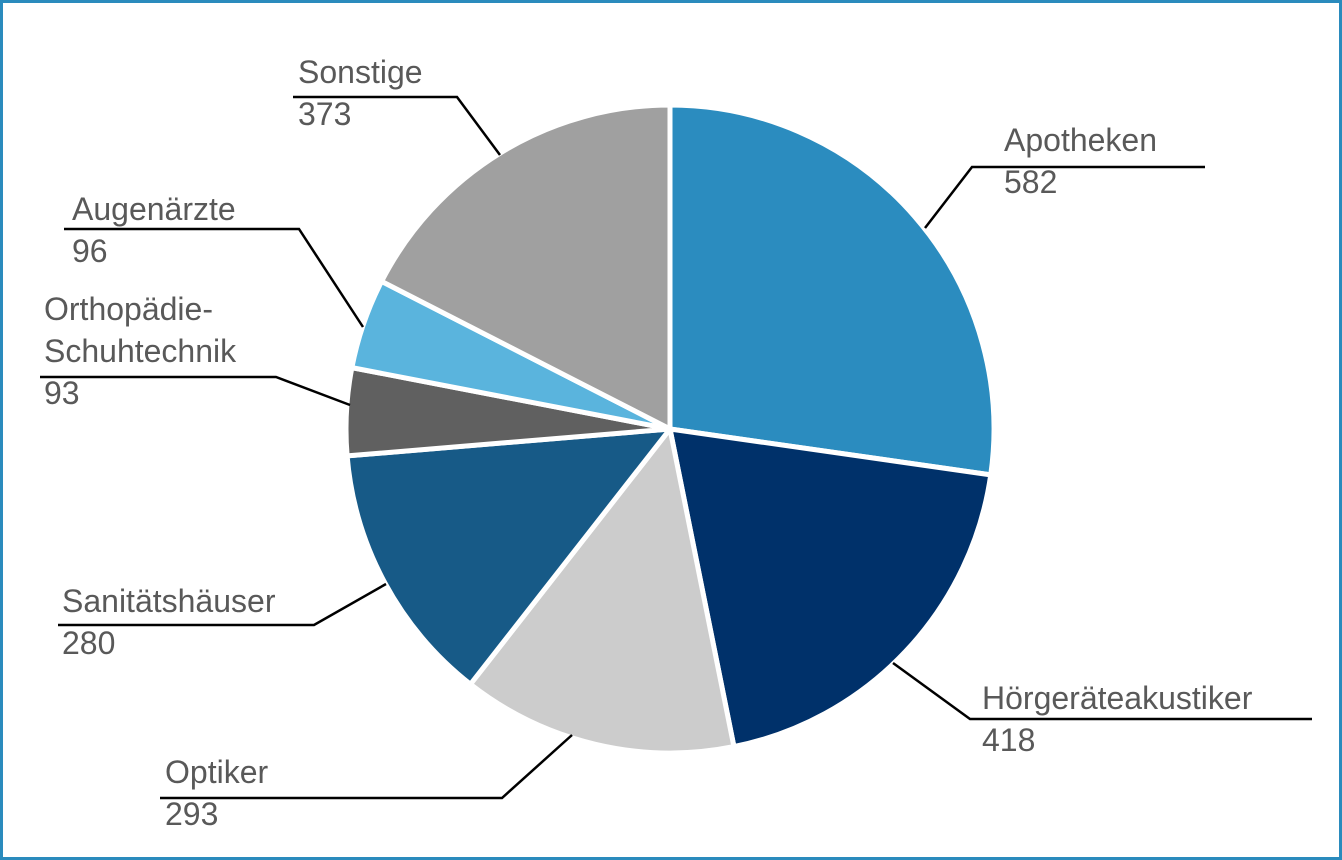 This screenshot has height=860, width=1342. I want to click on leader-line-sonstige, so click(397, 125).